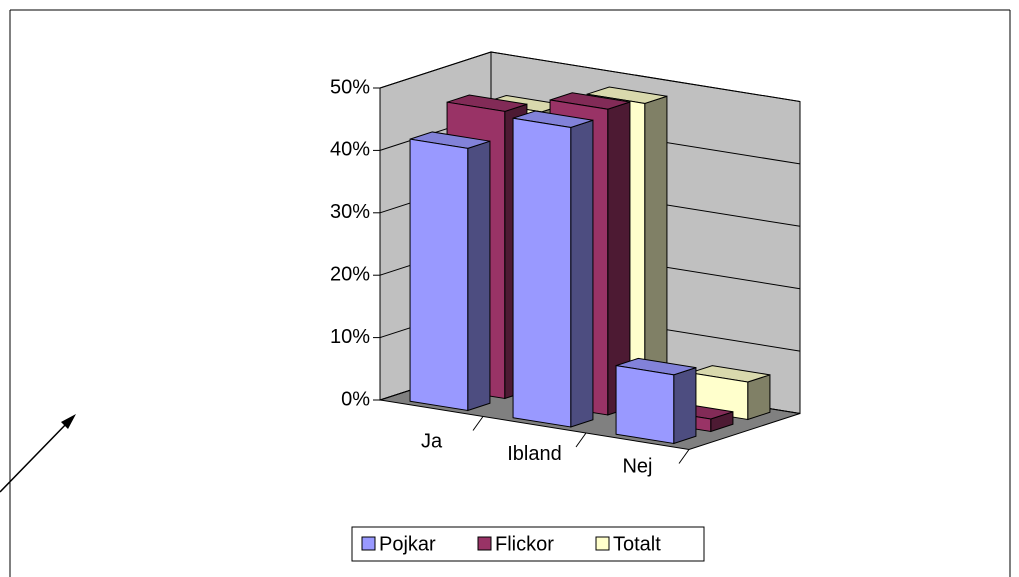  What do you see at coordinates (432, 442) in the screenshot?
I see `x-tick-label: Ja` at bounding box center [432, 442].